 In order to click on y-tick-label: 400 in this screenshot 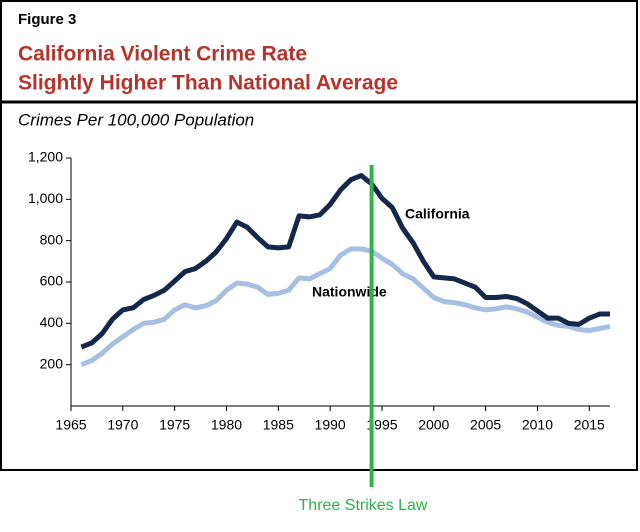, I will do `click(52, 322)`.